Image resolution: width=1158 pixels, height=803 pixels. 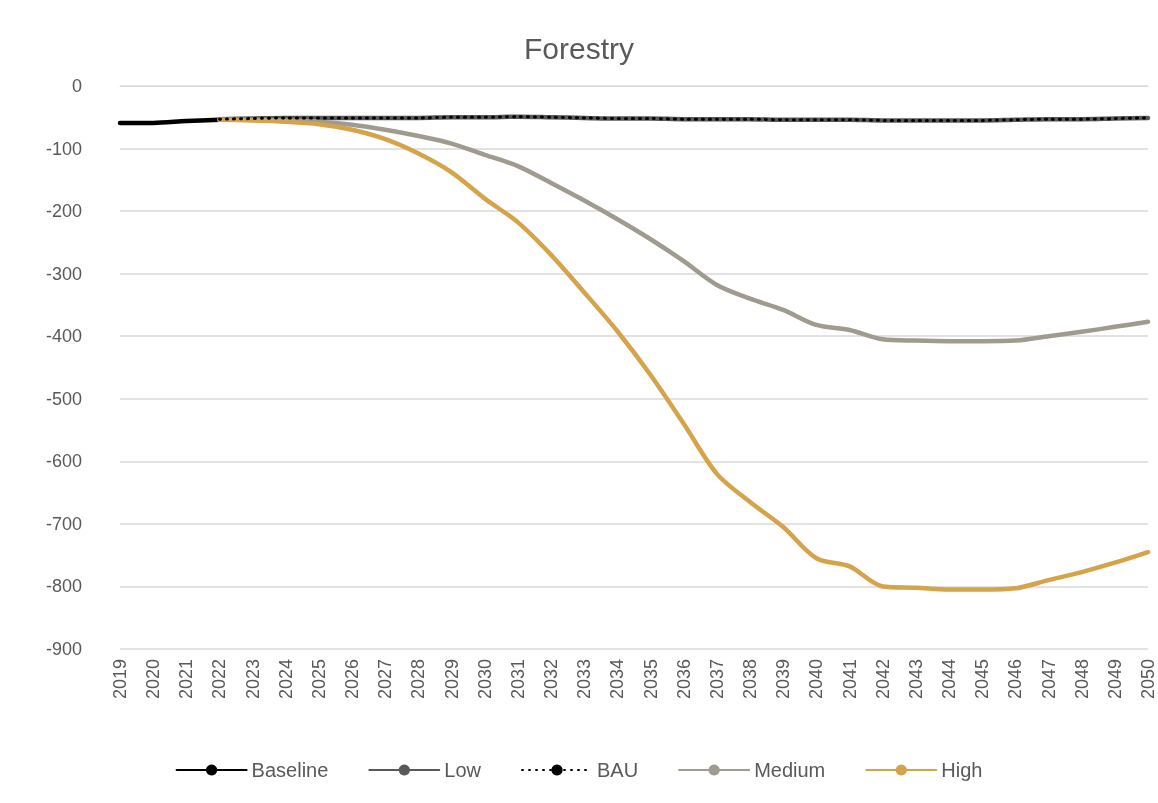 What do you see at coordinates (650, 679) in the screenshot?
I see `x-tick-label: 2035` at bounding box center [650, 679].